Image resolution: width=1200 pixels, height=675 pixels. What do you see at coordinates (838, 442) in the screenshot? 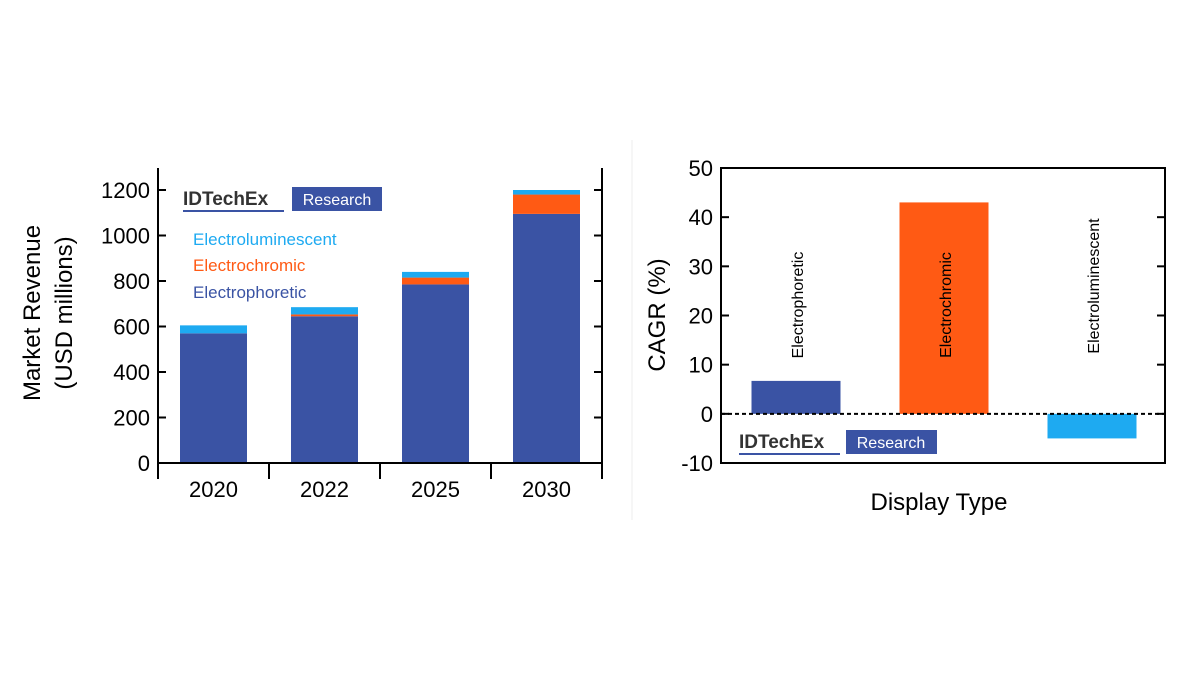
I see `idtechex-logo-right: IDTechEx Research` at bounding box center [838, 442].